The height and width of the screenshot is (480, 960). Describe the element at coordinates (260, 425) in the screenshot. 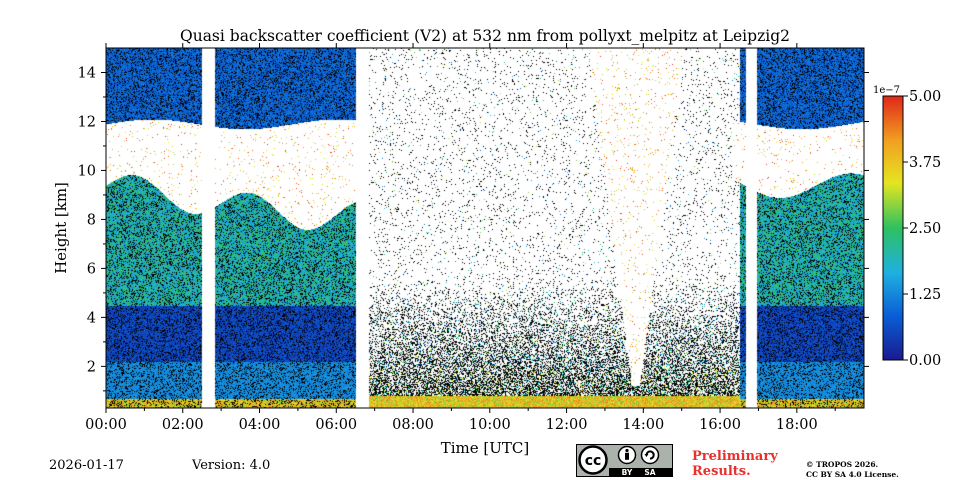

I see `x-tick-label-2: 04:00` at that location.